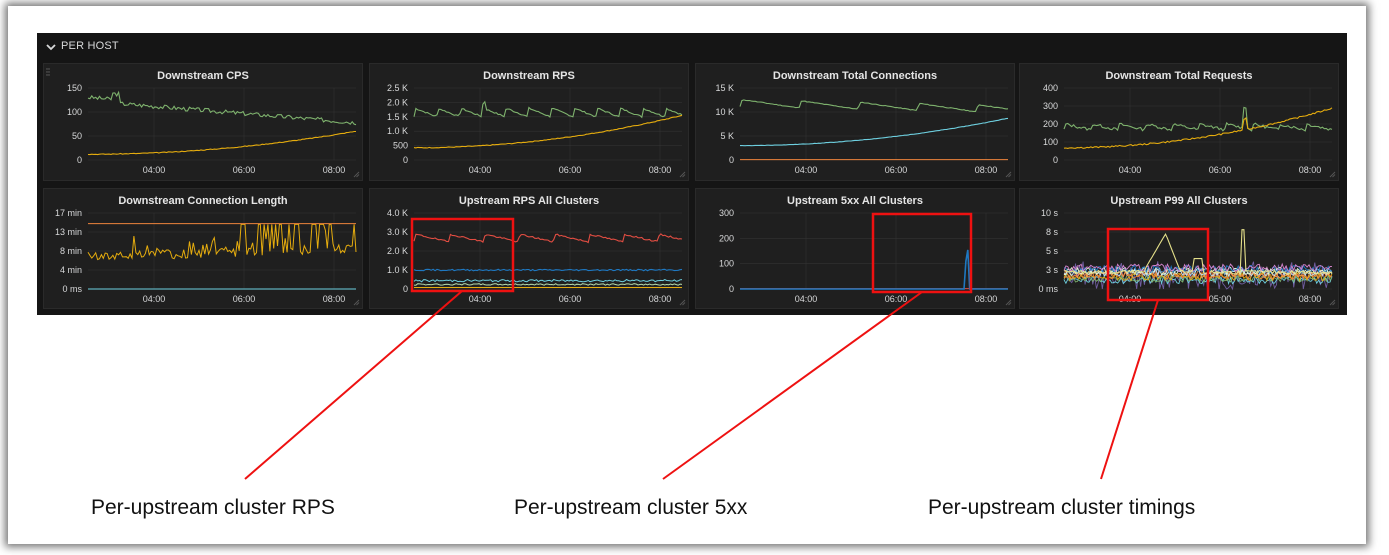 This screenshot has width=1389, height=555. Describe the element at coordinates (48, 73) in the screenshot. I see `drag-handle-icon` at that location.